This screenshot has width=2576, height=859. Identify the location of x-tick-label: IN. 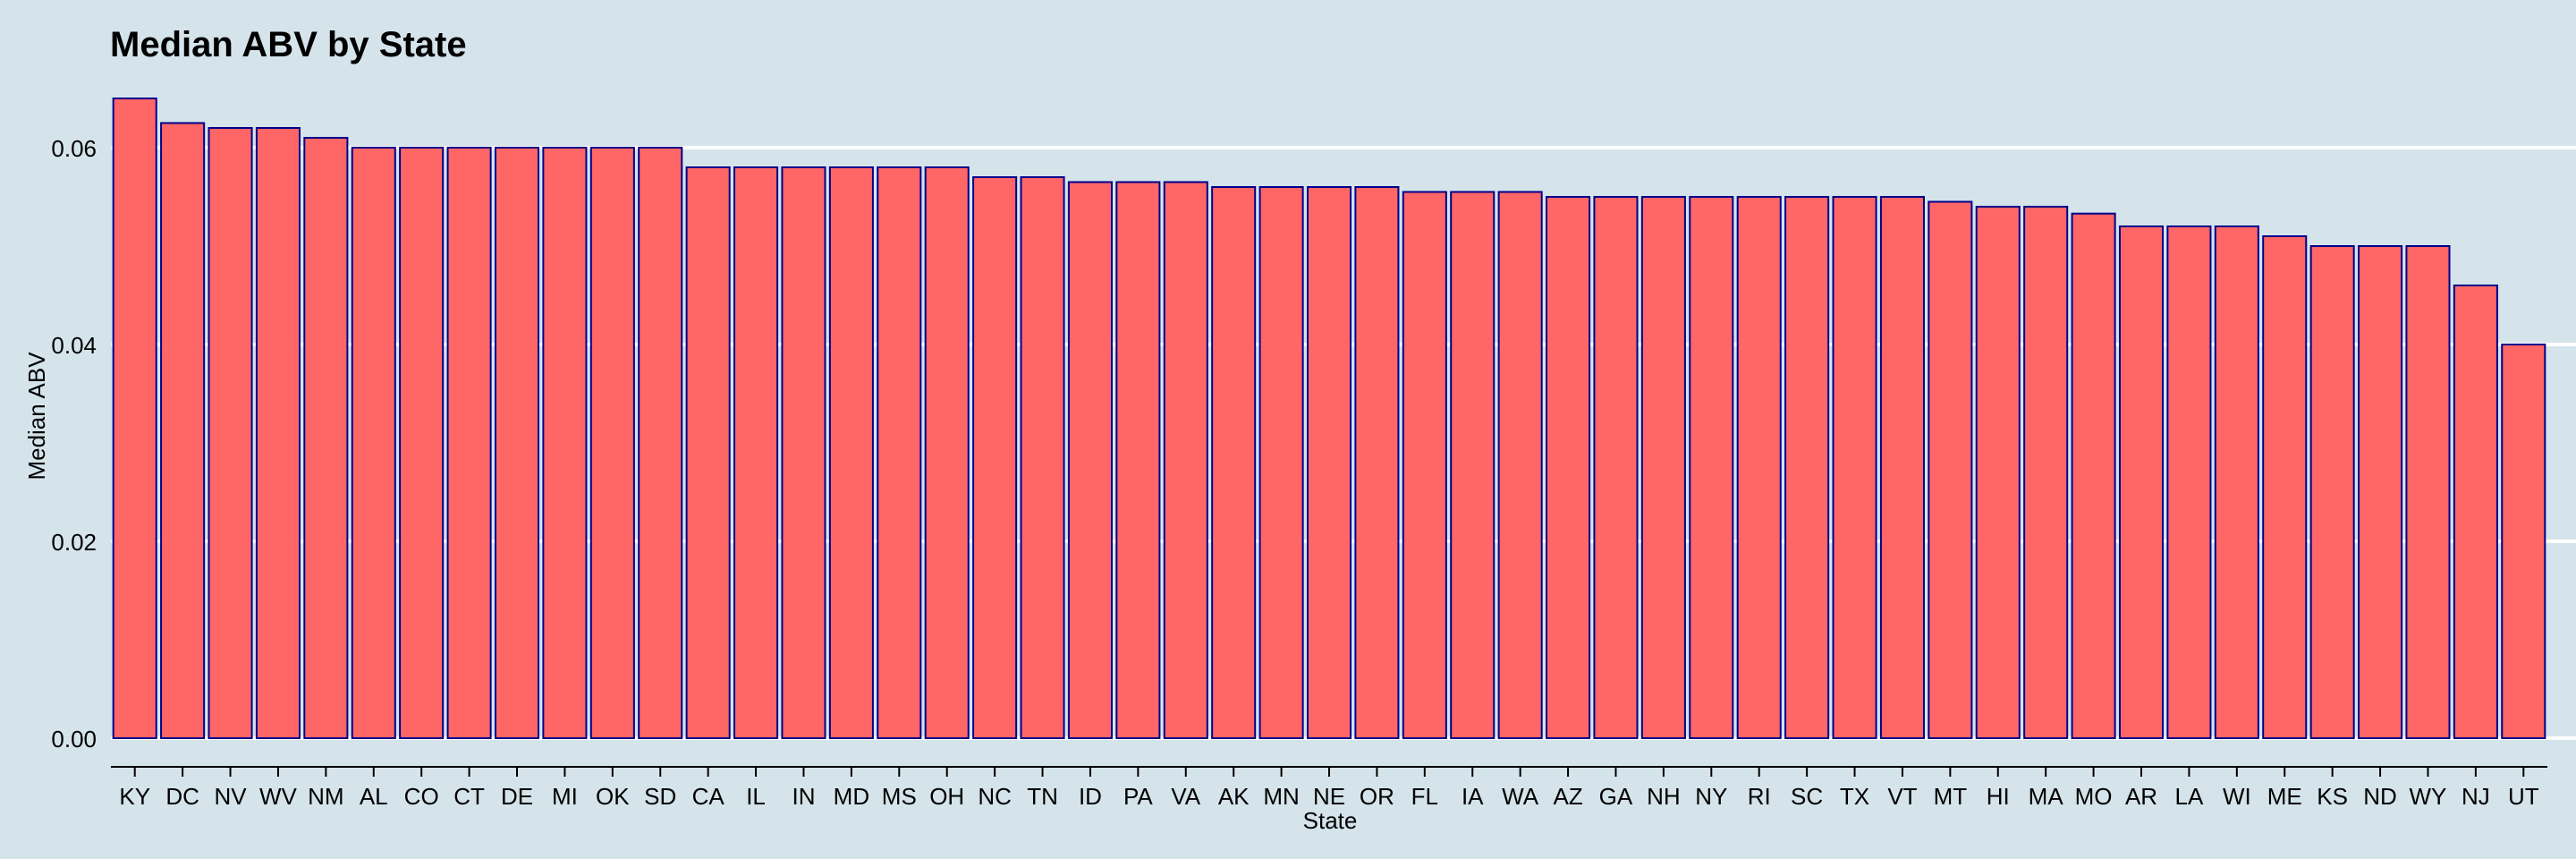
(803, 796).